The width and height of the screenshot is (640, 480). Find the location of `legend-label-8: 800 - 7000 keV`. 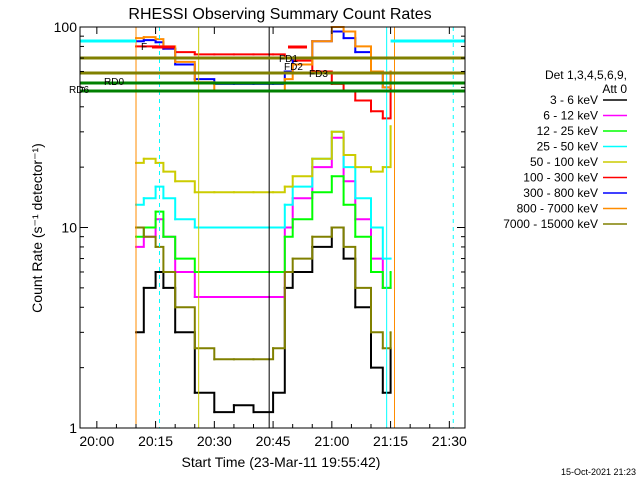

legend-label-8: 800 - 7000 keV is located at coordinates (557, 209).